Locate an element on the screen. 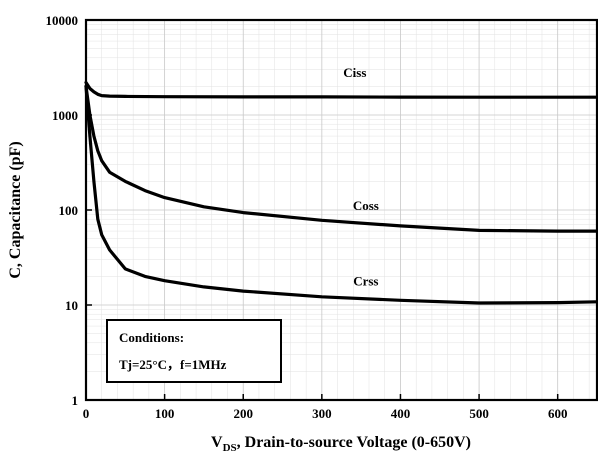 Image resolution: width=598 pixels, height=456 pixels. y-tick-label: 1 is located at coordinates (75, 400).